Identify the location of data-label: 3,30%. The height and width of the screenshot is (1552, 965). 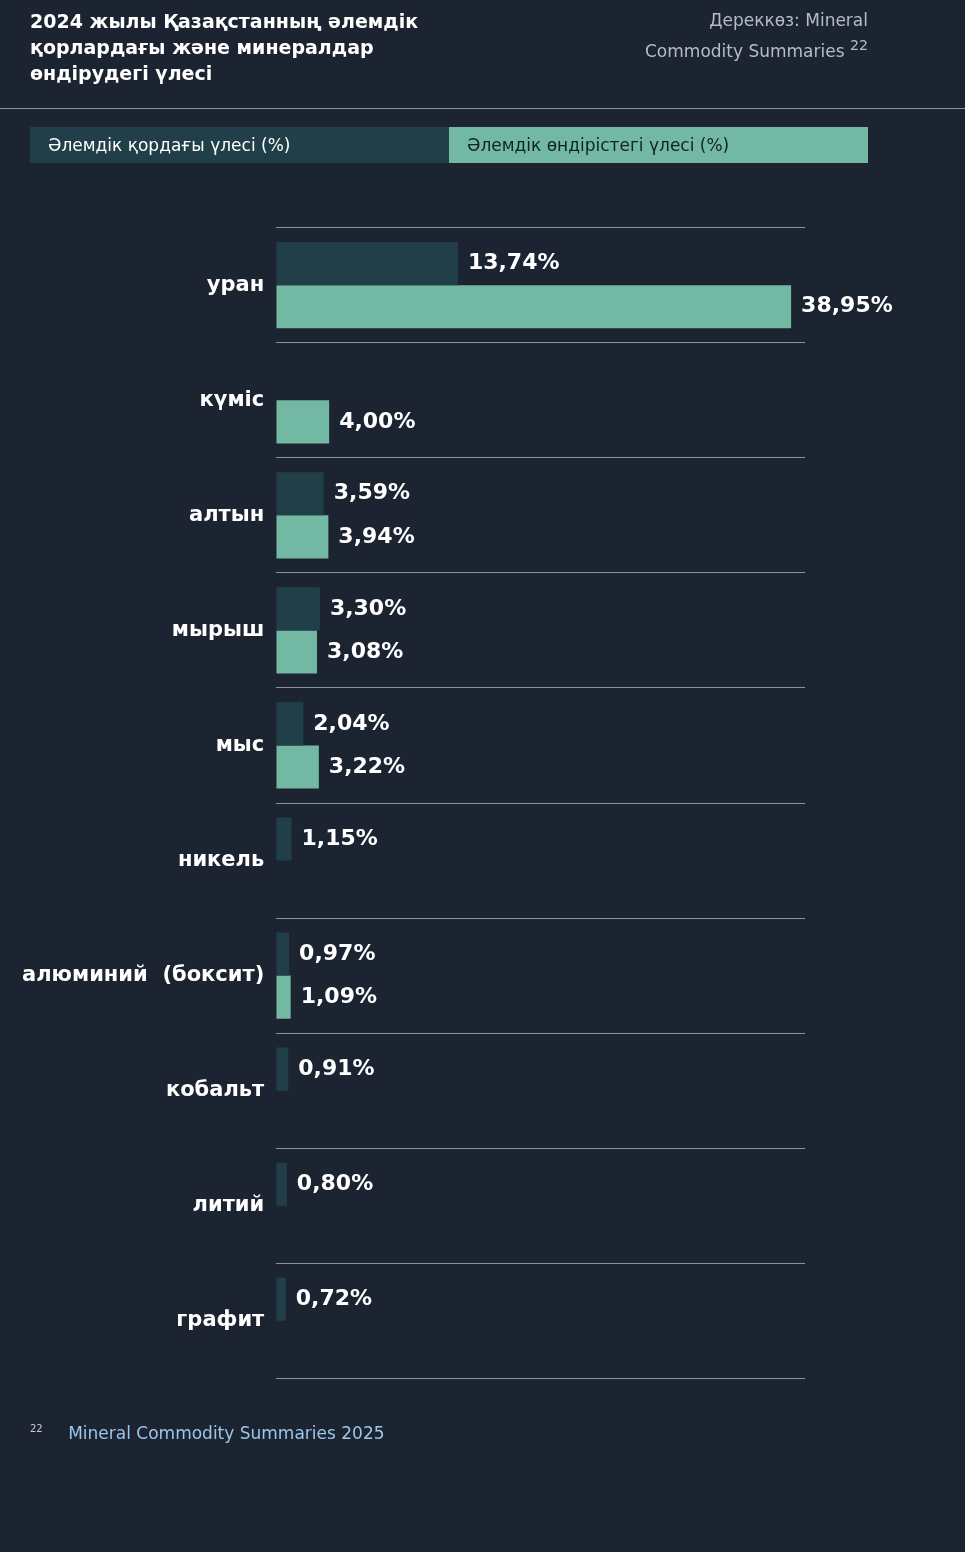
(368, 607).